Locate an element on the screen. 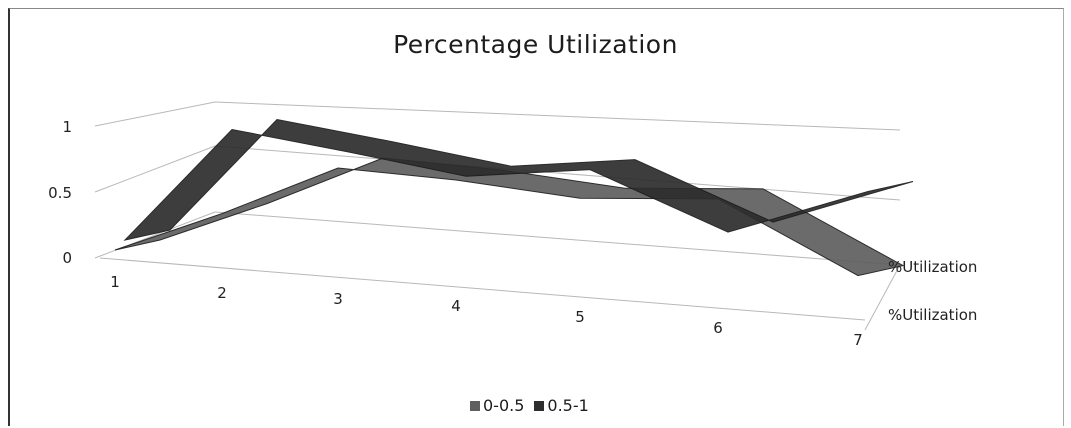 The height and width of the screenshot is (428, 1071). x-tick-label: 2 is located at coordinates (222, 293).